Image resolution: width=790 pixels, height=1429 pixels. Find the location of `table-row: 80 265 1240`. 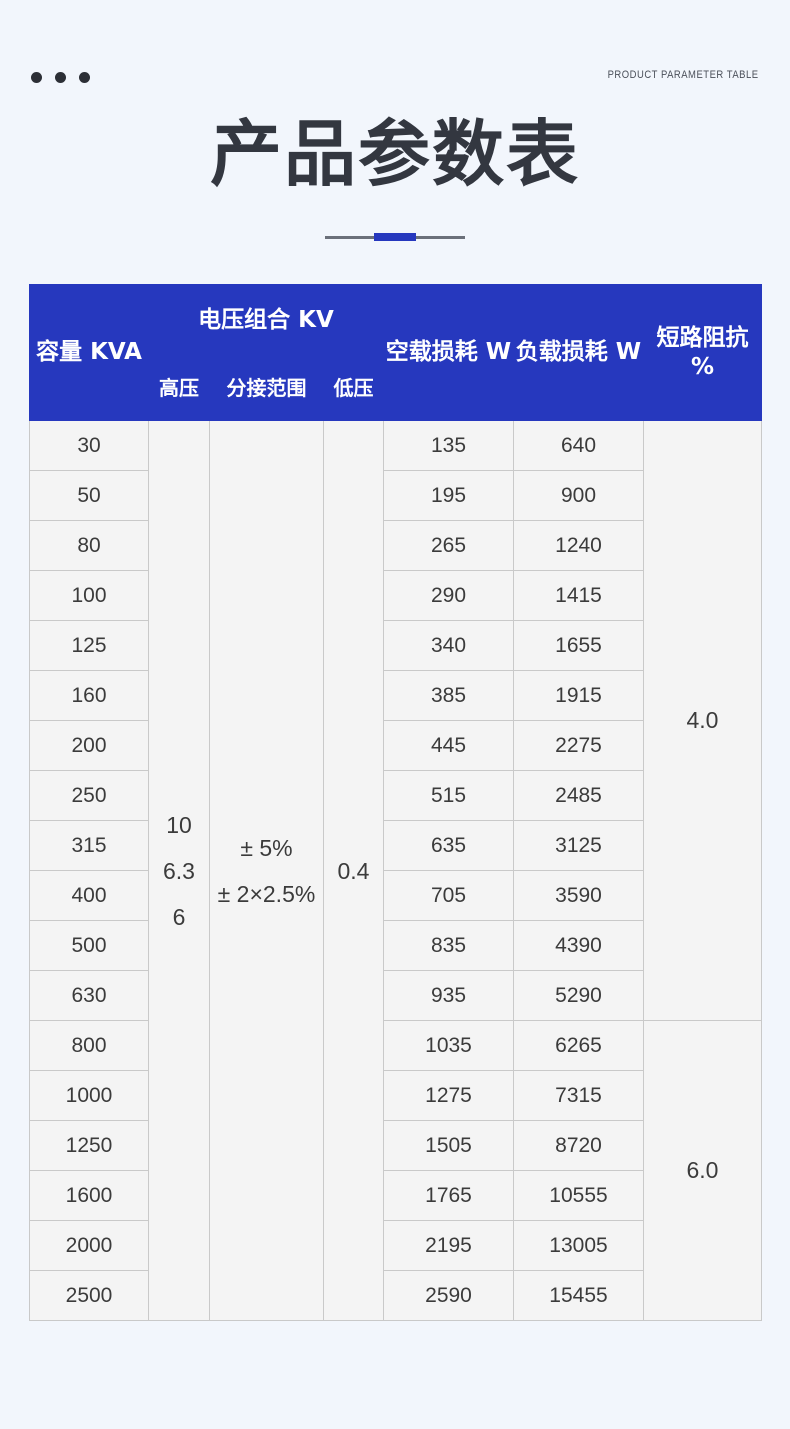

table-row: 80 265 1240 is located at coordinates (395, 545).